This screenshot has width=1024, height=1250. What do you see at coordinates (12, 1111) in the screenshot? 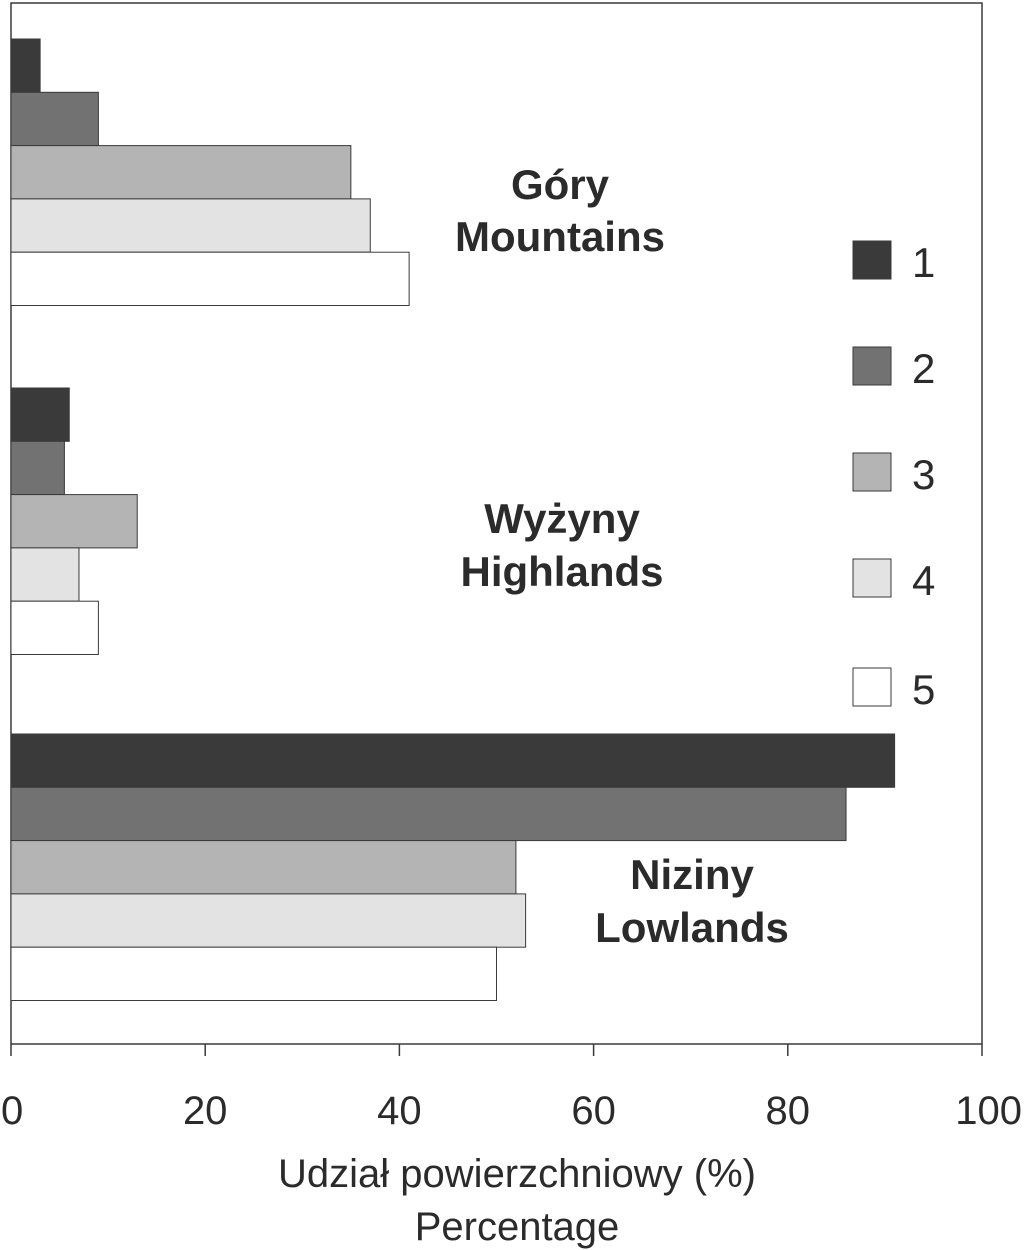
I see `x-tick-label: 0` at bounding box center [12, 1111].